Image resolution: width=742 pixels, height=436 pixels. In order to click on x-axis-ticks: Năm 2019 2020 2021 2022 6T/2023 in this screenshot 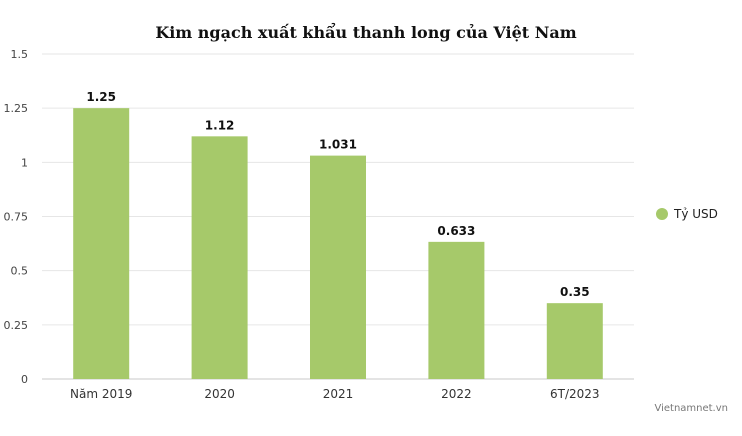, I will do `click(335, 394)`.